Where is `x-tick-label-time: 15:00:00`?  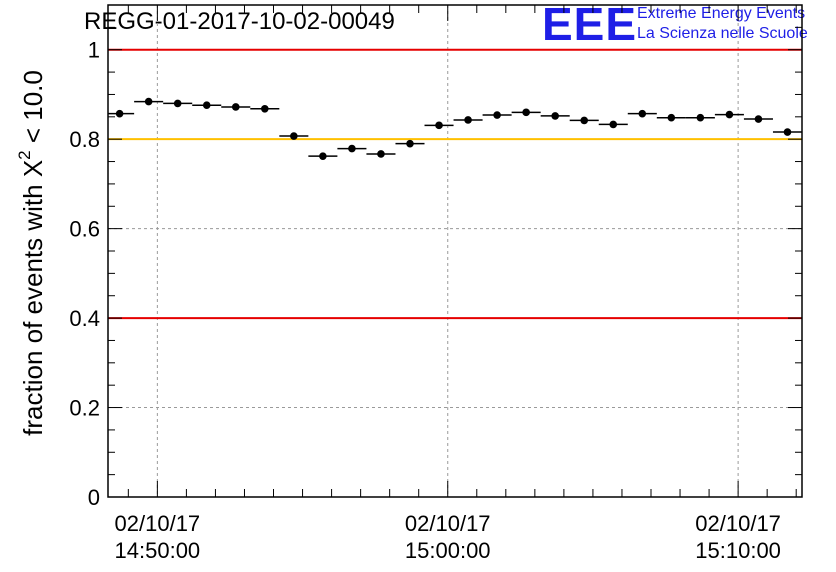
x-tick-label-time: 15:00:00 is located at coordinates (448, 550).